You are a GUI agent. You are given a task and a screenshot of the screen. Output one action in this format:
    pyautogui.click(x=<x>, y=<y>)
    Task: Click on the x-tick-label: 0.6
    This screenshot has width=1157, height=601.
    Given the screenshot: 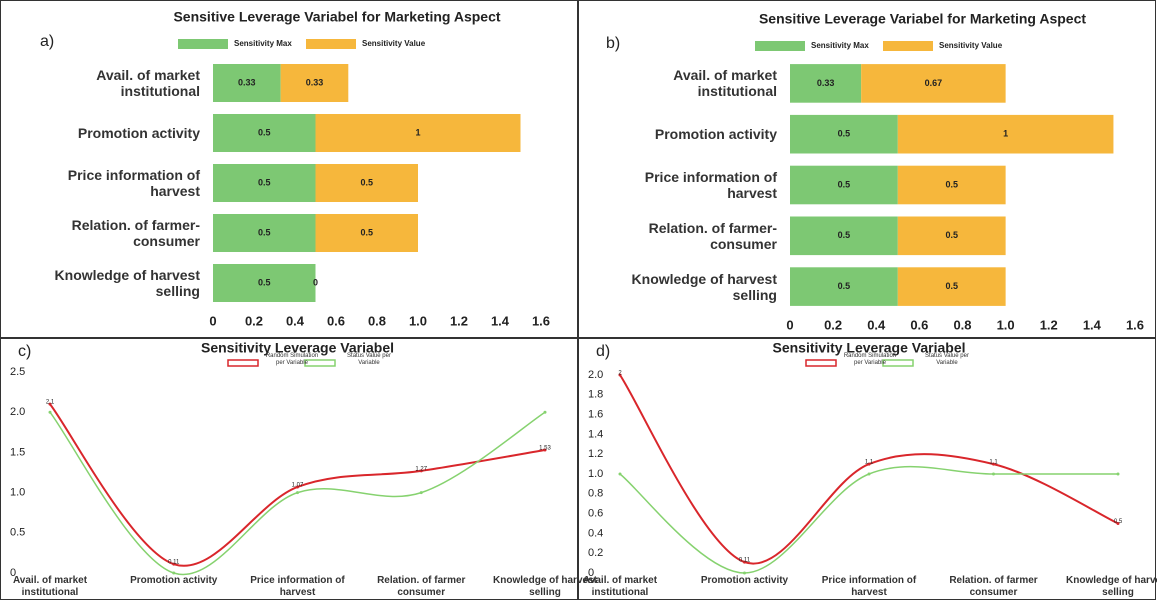 What is the action you would take?
    pyautogui.click(x=919, y=324)
    